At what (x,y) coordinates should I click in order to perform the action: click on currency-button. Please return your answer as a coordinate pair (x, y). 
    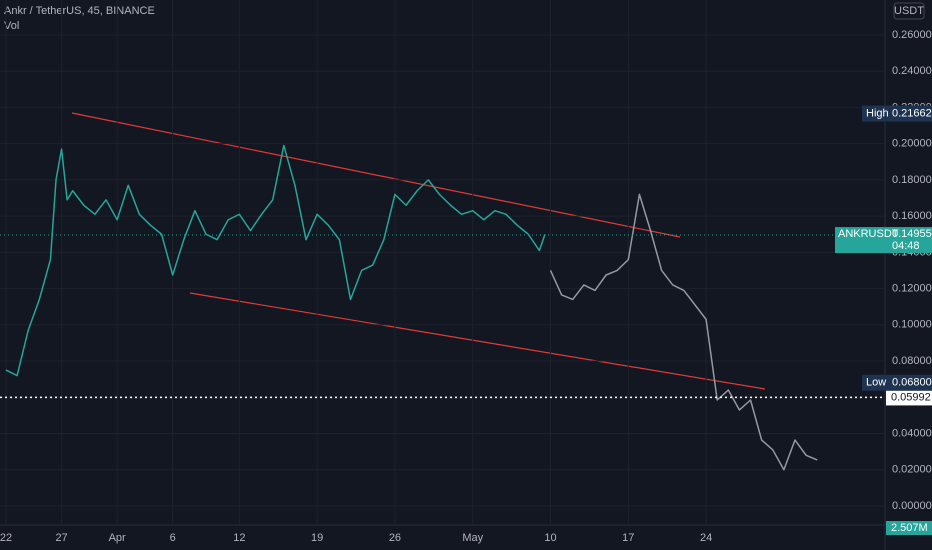
    Looking at the image, I should click on (909, 11).